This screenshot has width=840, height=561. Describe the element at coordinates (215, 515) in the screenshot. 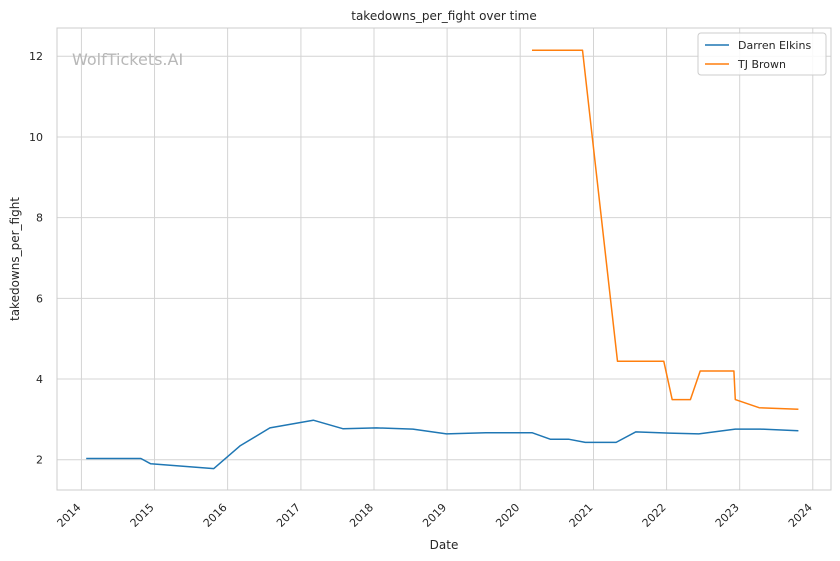

I see `x-tick-label: 2016` at that location.